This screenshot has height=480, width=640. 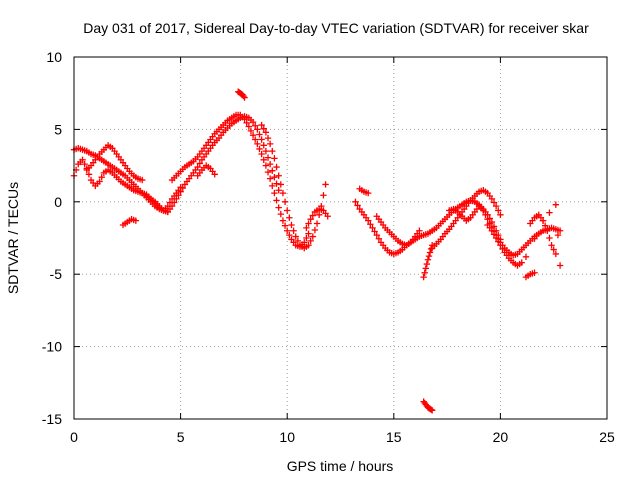 I want to click on x-tick-label: 0, so click(x=74, y=437).